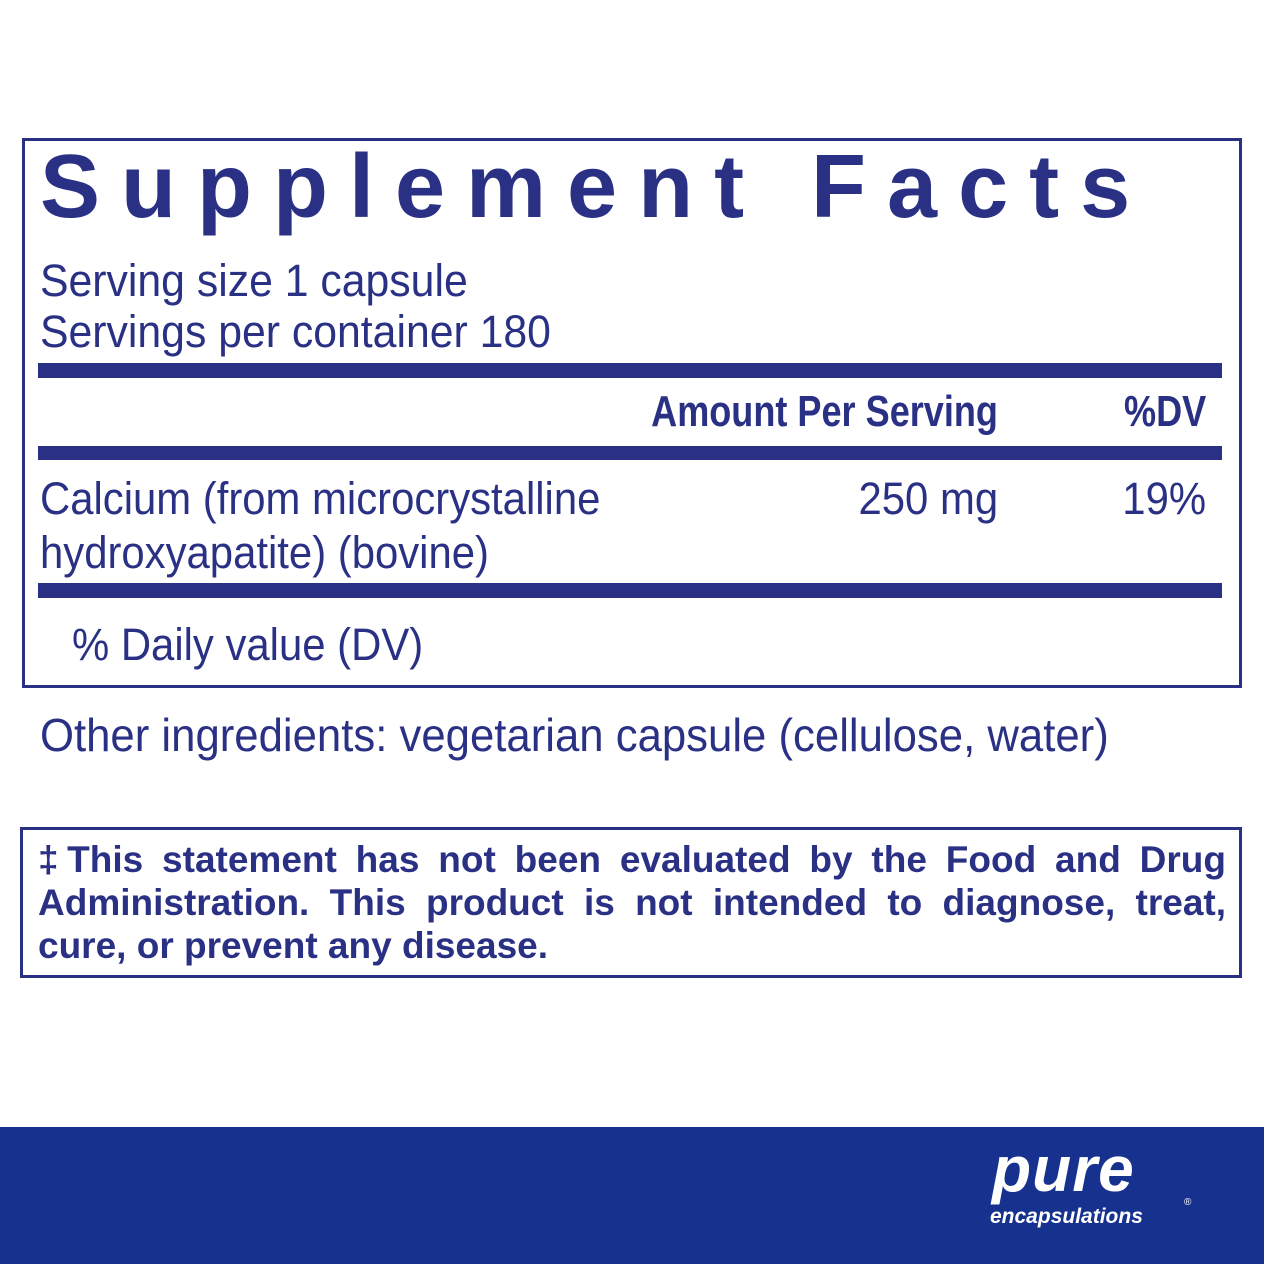  What do you see at coordinates (254, 280) in the screenshot?
I see `serving-size: Serving size 1 capsule` at bounding box center [254, 280].